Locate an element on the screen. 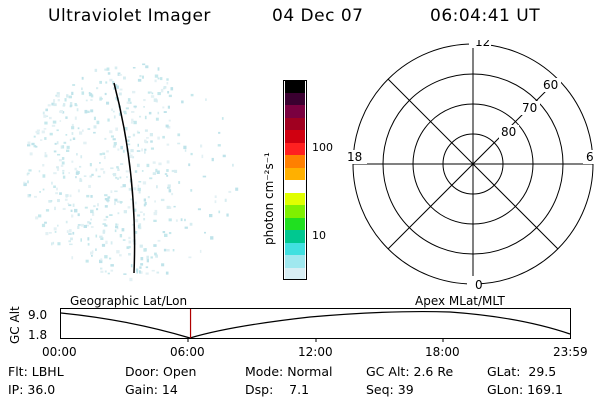 This screenshot has width=600, height=400. ytick-9: 9.0 is located at coordinates (38, 315).